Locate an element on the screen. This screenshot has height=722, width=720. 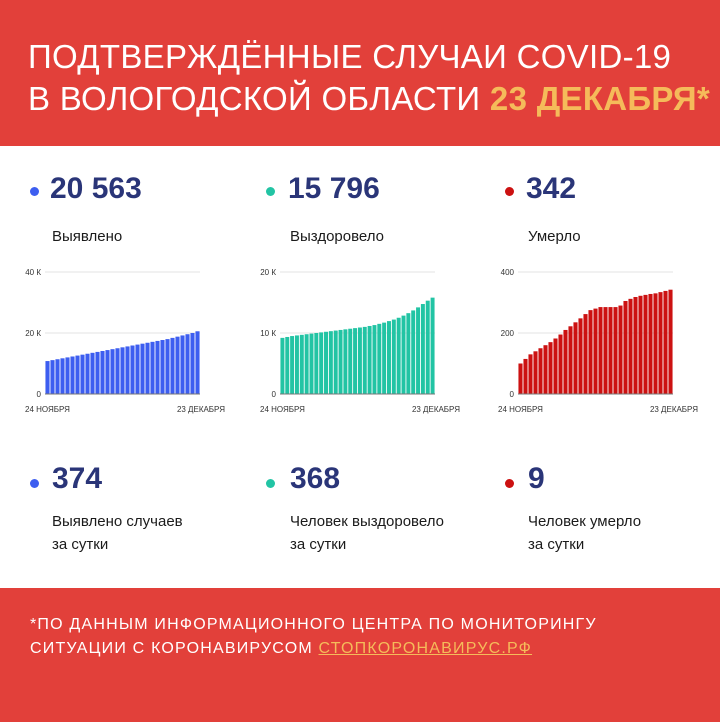
detected-daily-label-2: за сутки is located at coordinates (80, 544).